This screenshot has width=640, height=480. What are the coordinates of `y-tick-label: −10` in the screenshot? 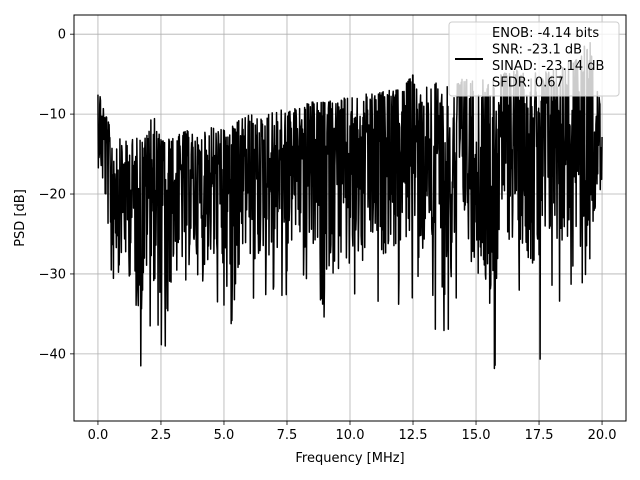 It's located at (52, 115).